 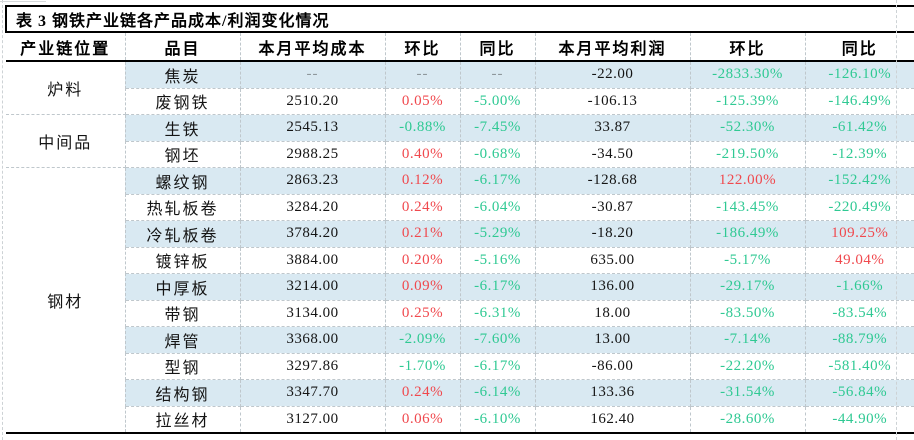 What do you see at coordinates (612, 287) in the screenshot?
I see `profit-cell: 136.00` at bounding box center [612, 287].